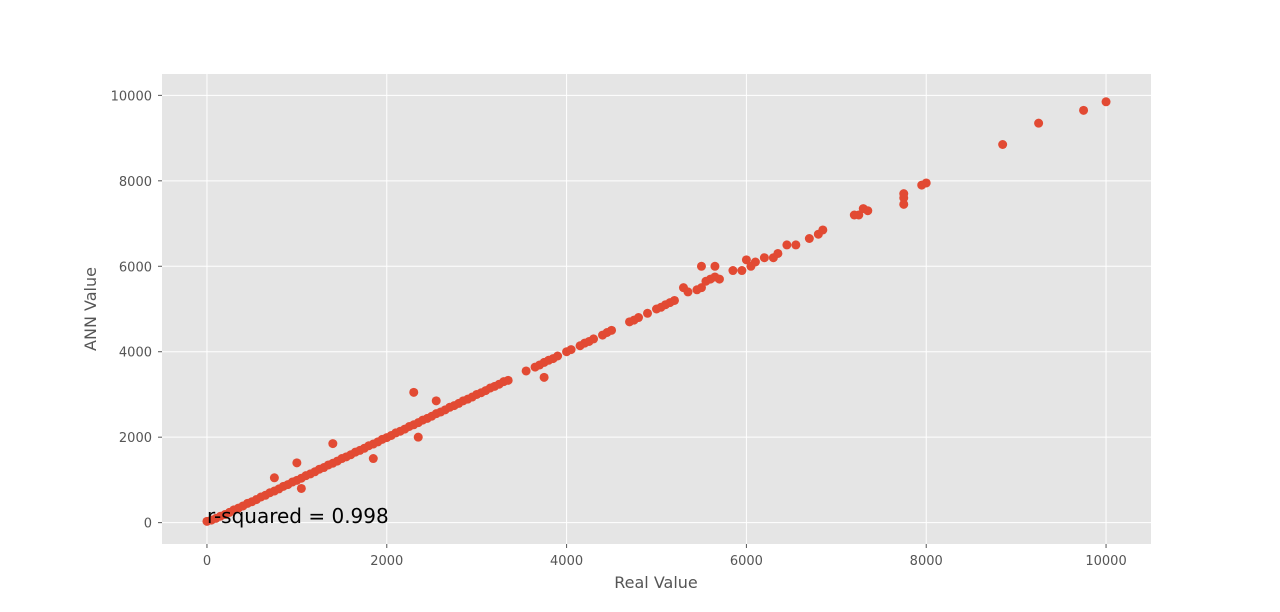 The image size is (1280, 612). I want to click on y-tick-label: 10000, so click(131, 96).